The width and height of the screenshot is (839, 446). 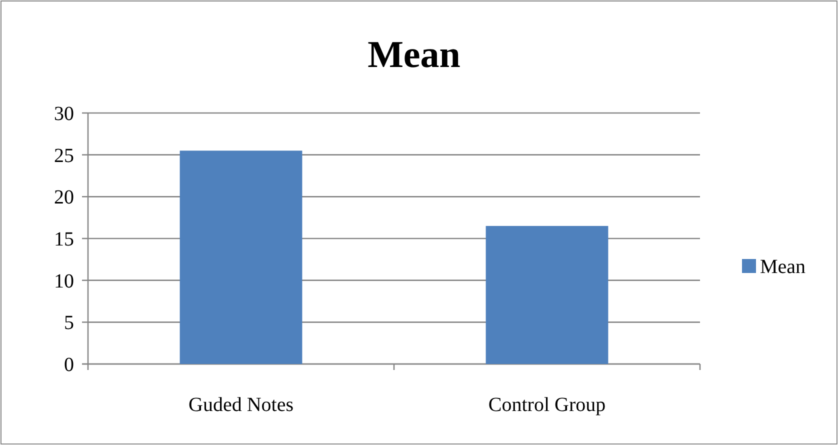 What do you see at coordinates (64, 114) in the screenshot?
I see `y-tick-label: 30` at bounding box center [64, 114].